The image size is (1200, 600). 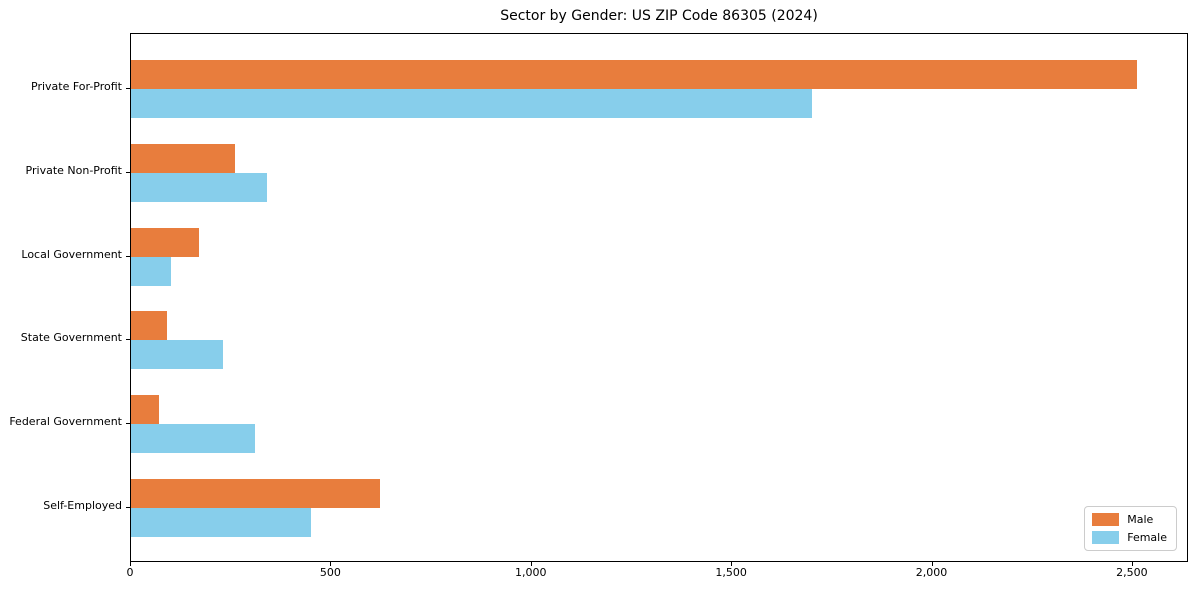 I want to click on y-axis-label: State Government, so click(x=71, y=338).